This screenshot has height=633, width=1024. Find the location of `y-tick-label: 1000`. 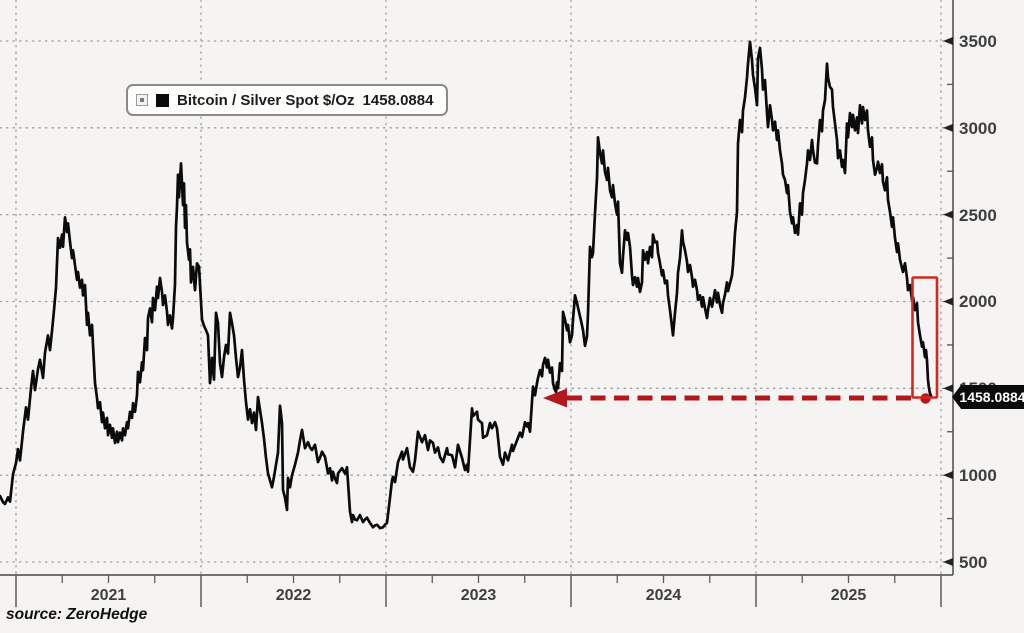

y-tick-label: 1000 is located at coordinates (978, 476).